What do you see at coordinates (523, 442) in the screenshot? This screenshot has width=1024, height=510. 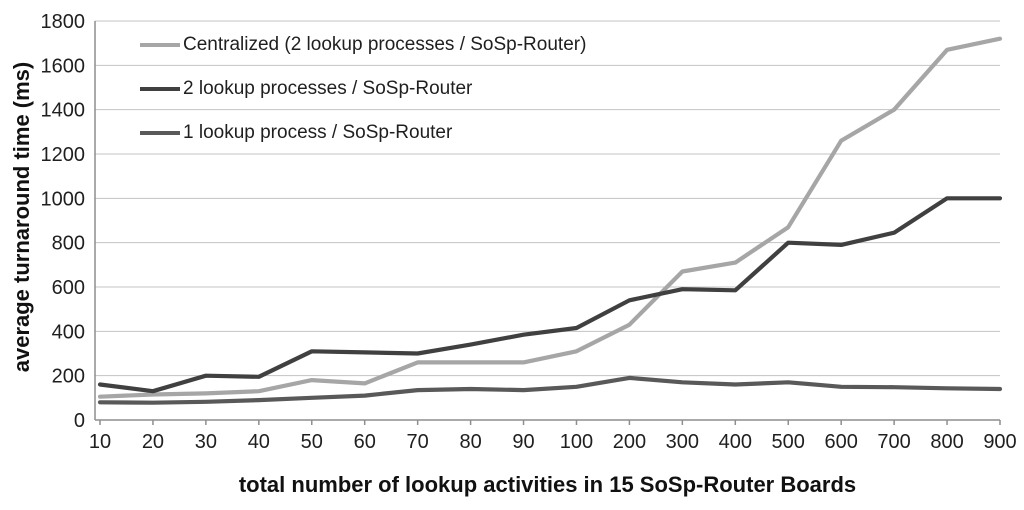 I see `x-tick-label: 90` at bounding box center [523, 442].